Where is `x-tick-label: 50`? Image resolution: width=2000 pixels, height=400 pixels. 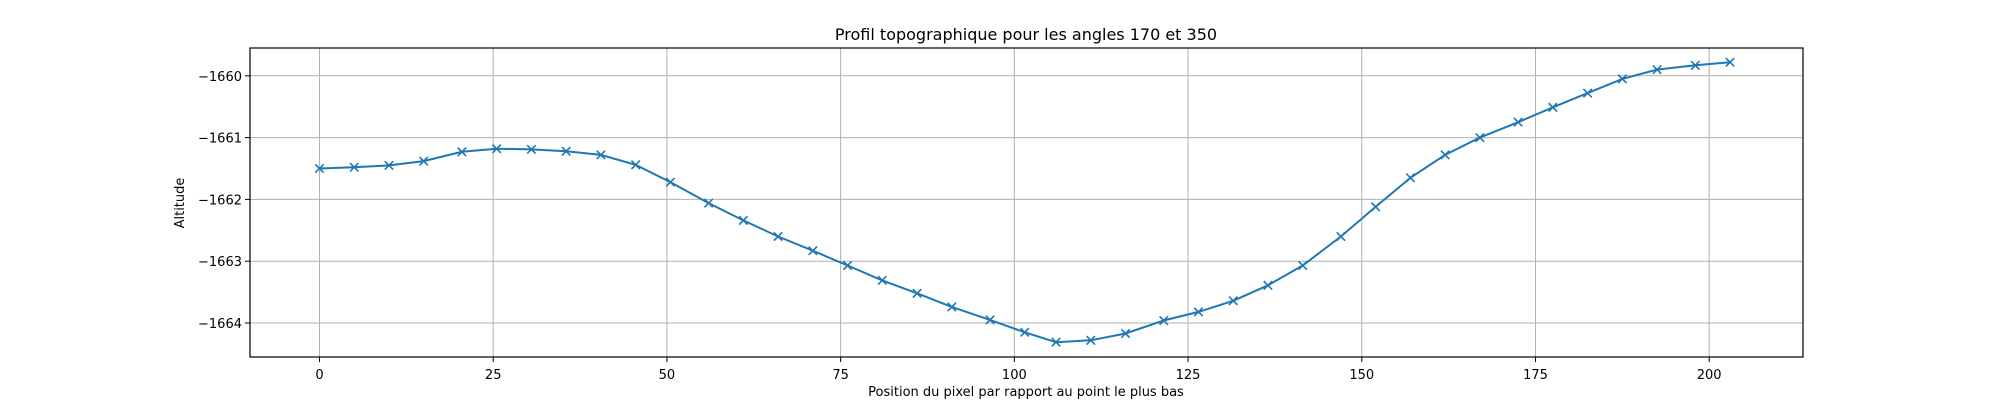
x-tick-label: 50 is located at coordinates (667, 375).